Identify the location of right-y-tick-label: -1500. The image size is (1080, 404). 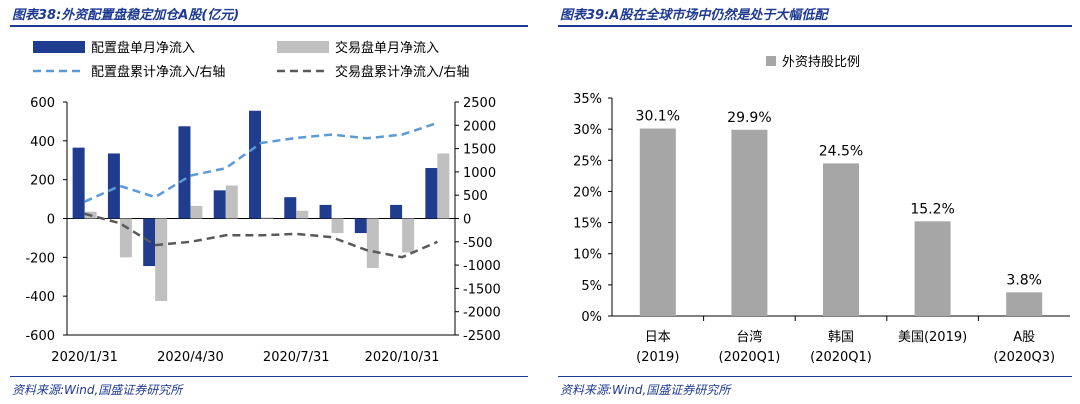
(482, 289).